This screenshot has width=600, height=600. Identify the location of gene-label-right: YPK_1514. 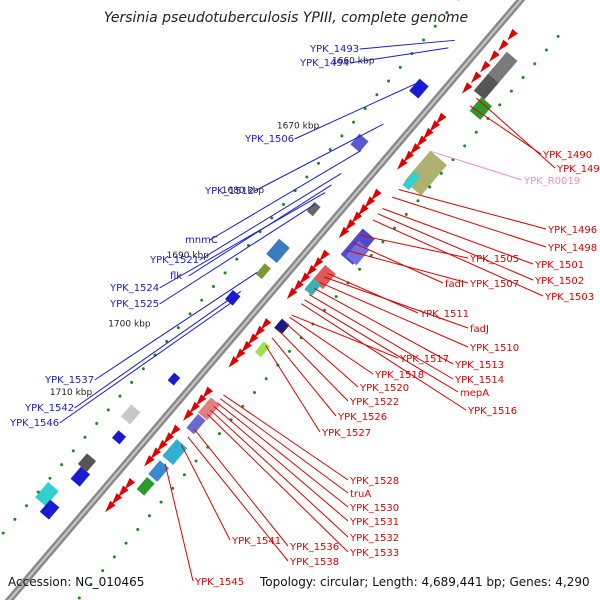
(479, 380).